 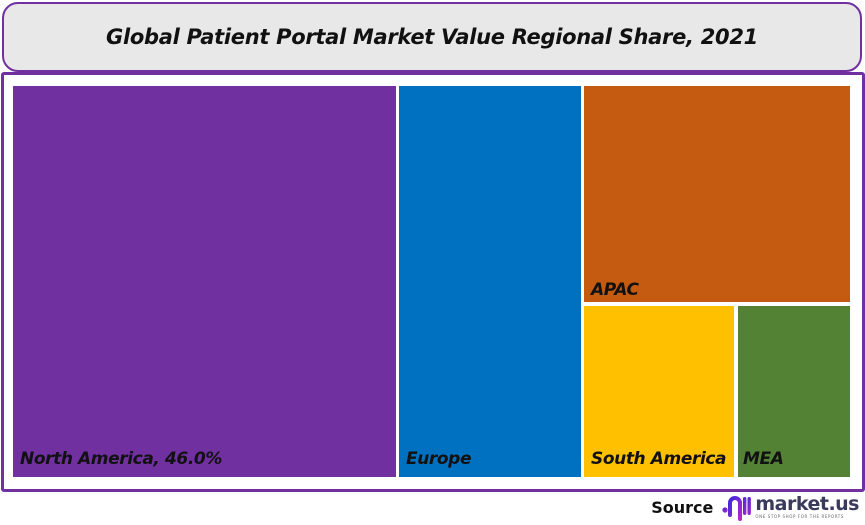 I want to click on brand-name: market.us, so click(x=807, y=504).